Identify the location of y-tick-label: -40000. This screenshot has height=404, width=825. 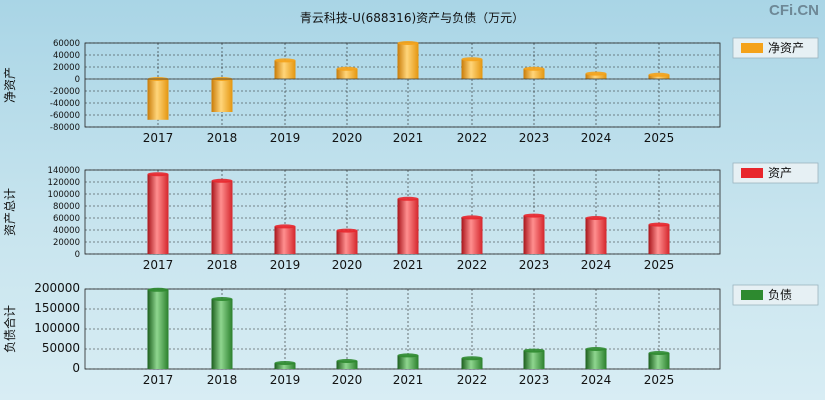
(65, 104).